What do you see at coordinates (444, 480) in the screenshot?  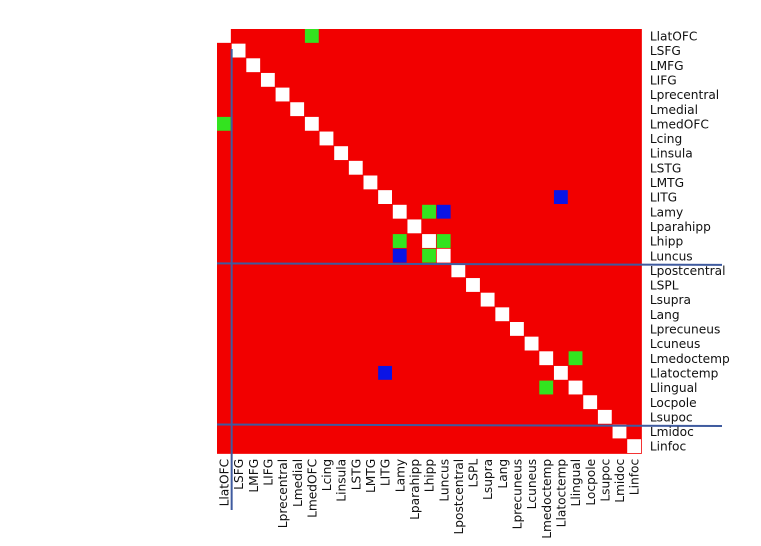 I see `column-label: Luncus` at bounding box center [444, 480].